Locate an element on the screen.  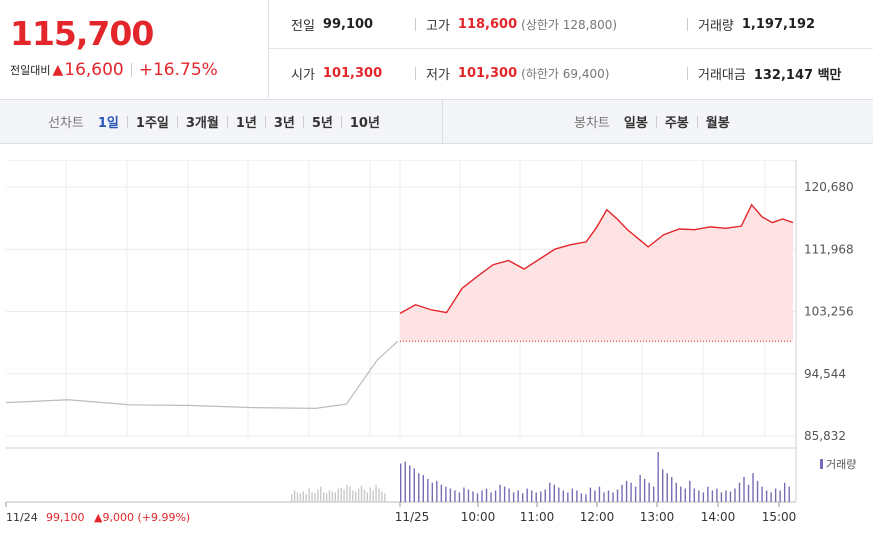
upper-limit: (상한가 128,800) is located at coordinates (569, 24).